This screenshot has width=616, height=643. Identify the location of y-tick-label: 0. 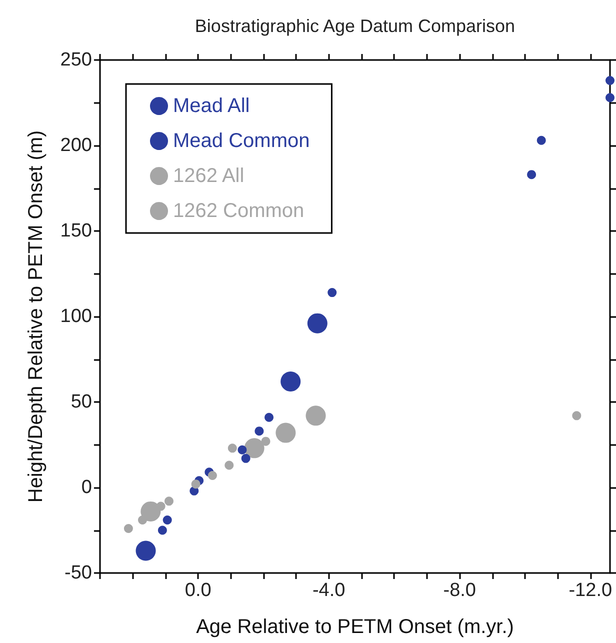
(86, 487).